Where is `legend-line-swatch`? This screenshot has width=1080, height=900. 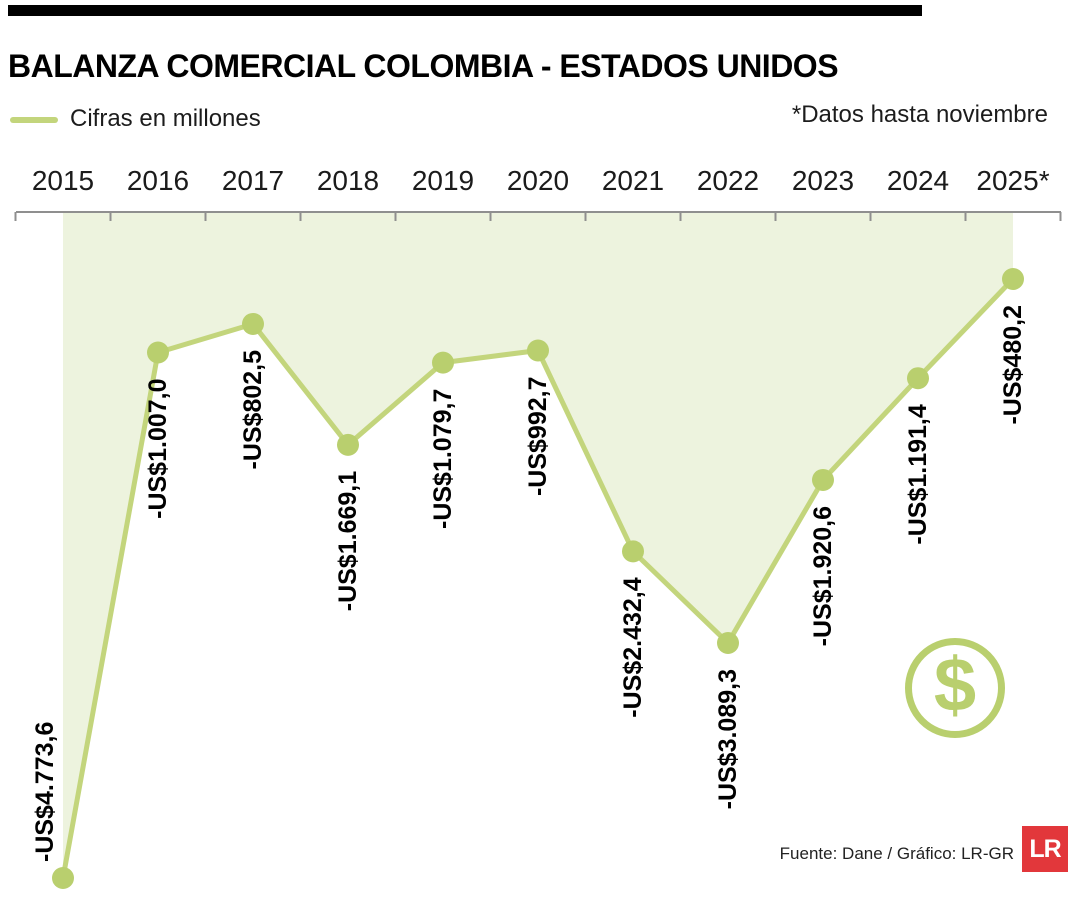 legend-line-swatch is located at coordinates (34, 120).